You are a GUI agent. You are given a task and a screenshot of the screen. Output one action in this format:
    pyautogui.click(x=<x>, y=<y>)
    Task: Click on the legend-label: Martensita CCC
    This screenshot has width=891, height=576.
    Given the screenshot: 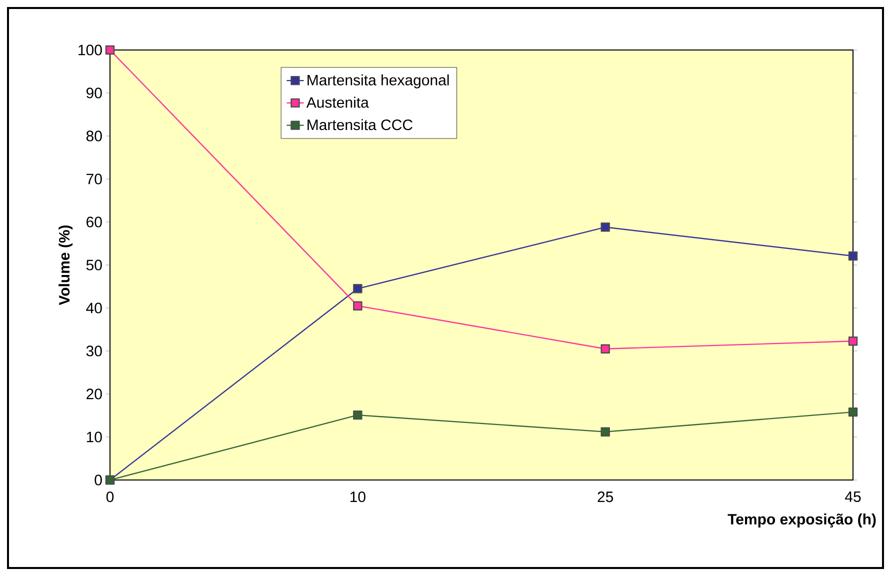 What is the action you would take?
    pyautogui.click(x=360, y=124)
    